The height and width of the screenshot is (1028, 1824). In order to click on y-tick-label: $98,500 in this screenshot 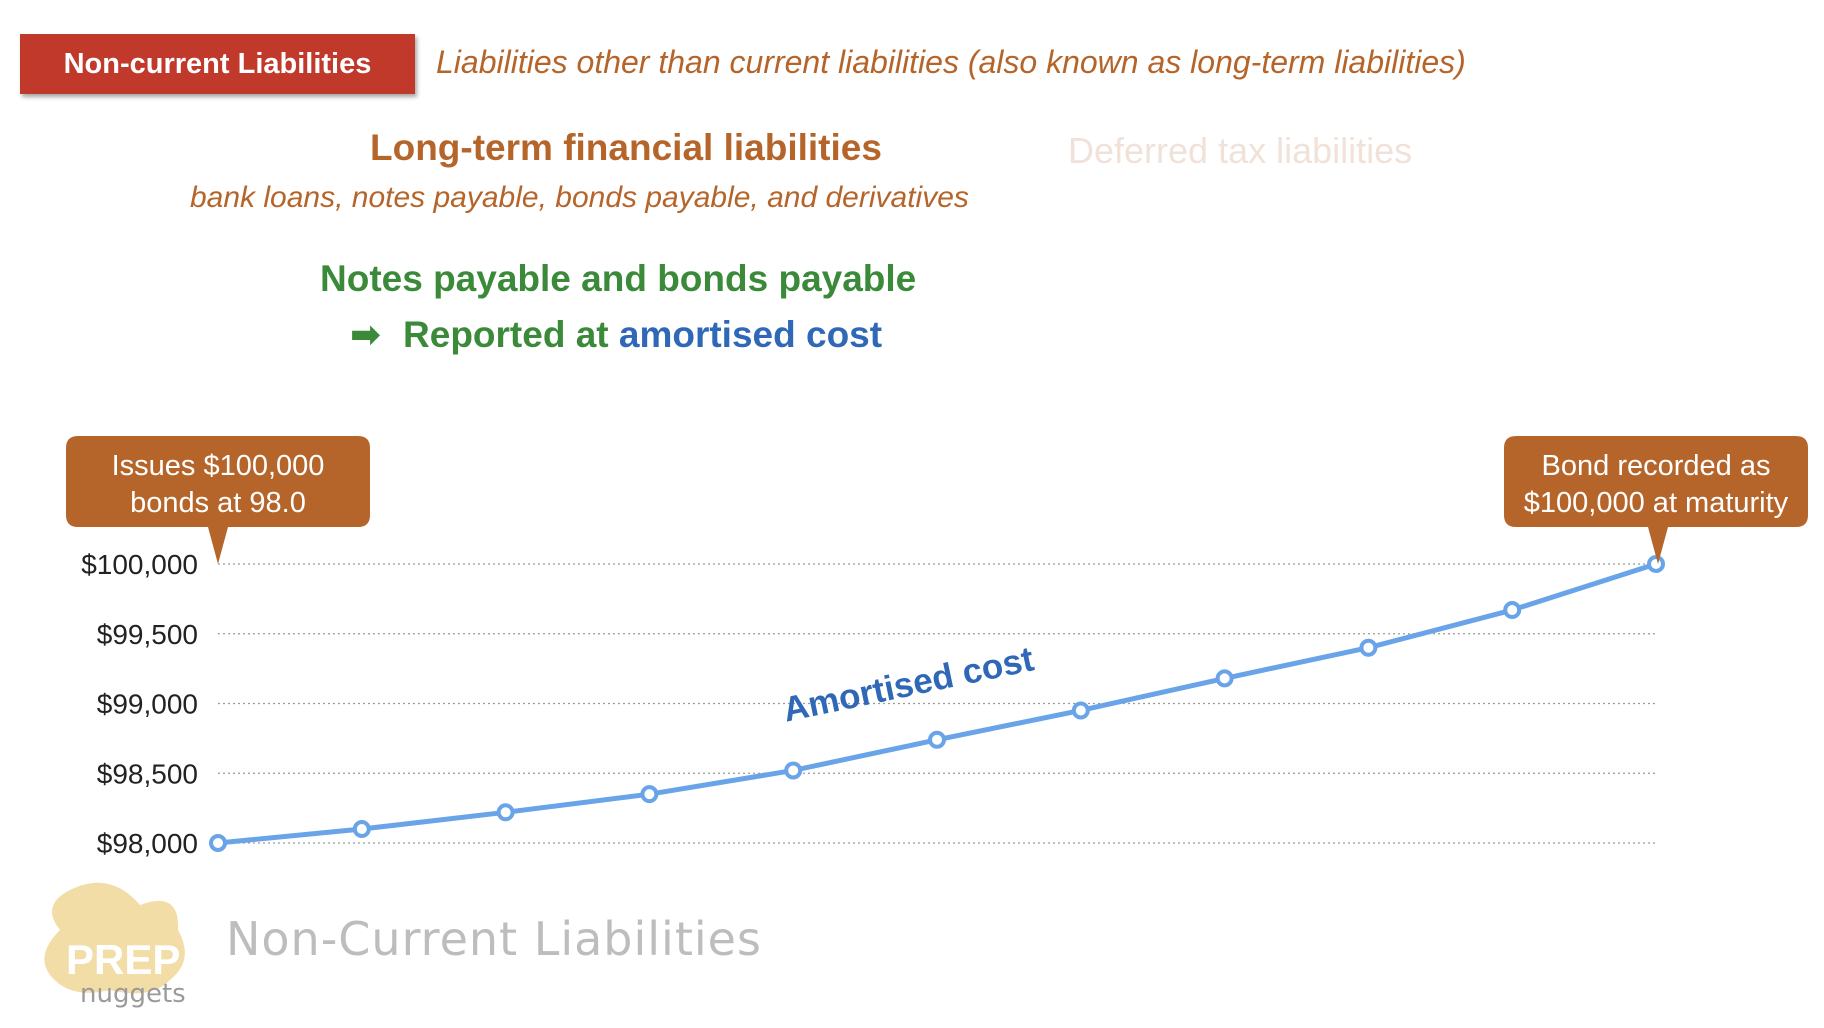, I will do `click(147, 773)`.